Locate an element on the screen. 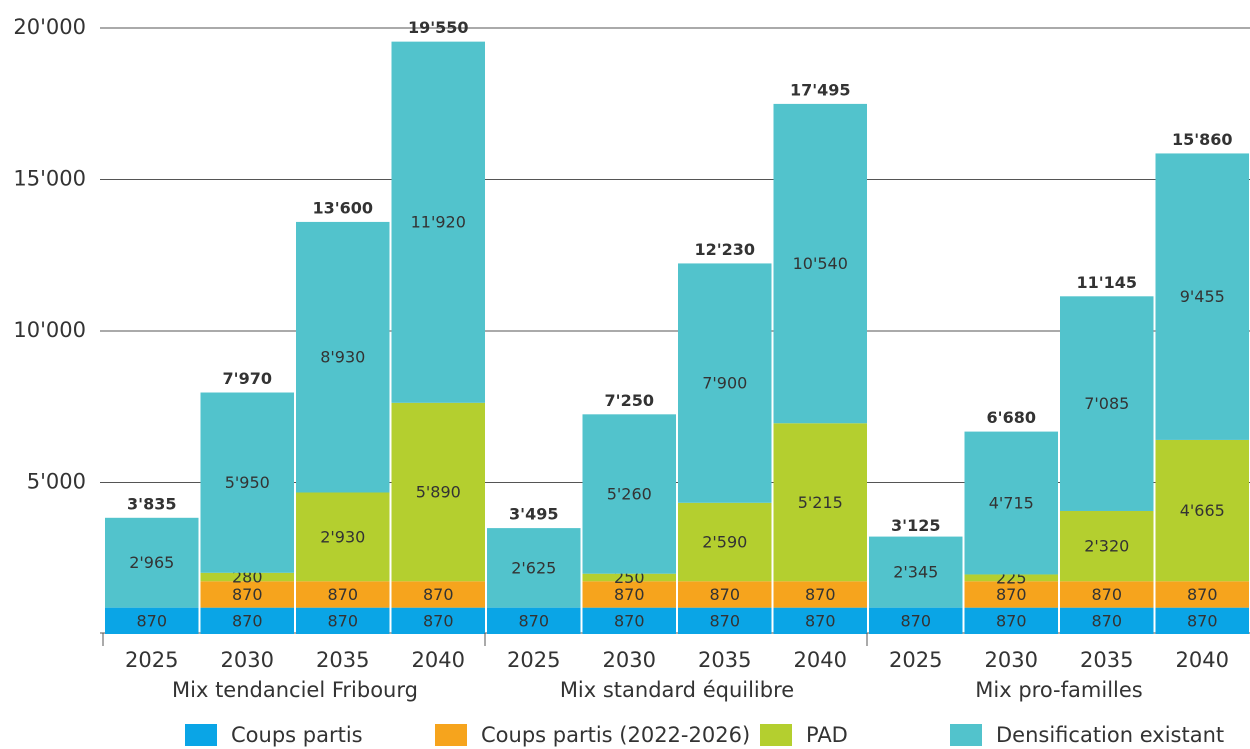  total-label: 7'970 is located at coordinates (247, 378).